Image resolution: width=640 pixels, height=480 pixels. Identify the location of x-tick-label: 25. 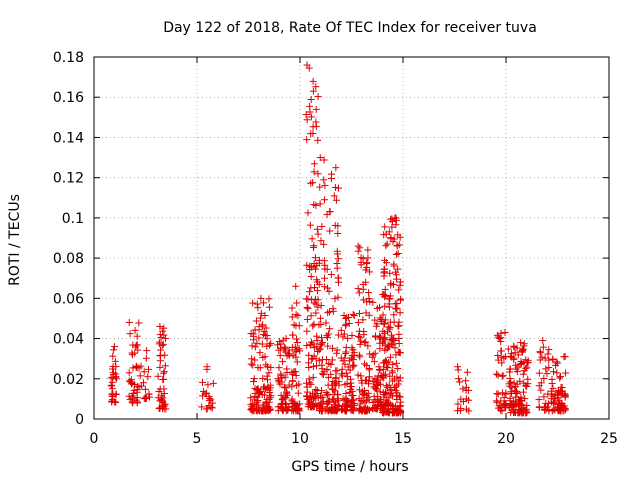
(609, 439).